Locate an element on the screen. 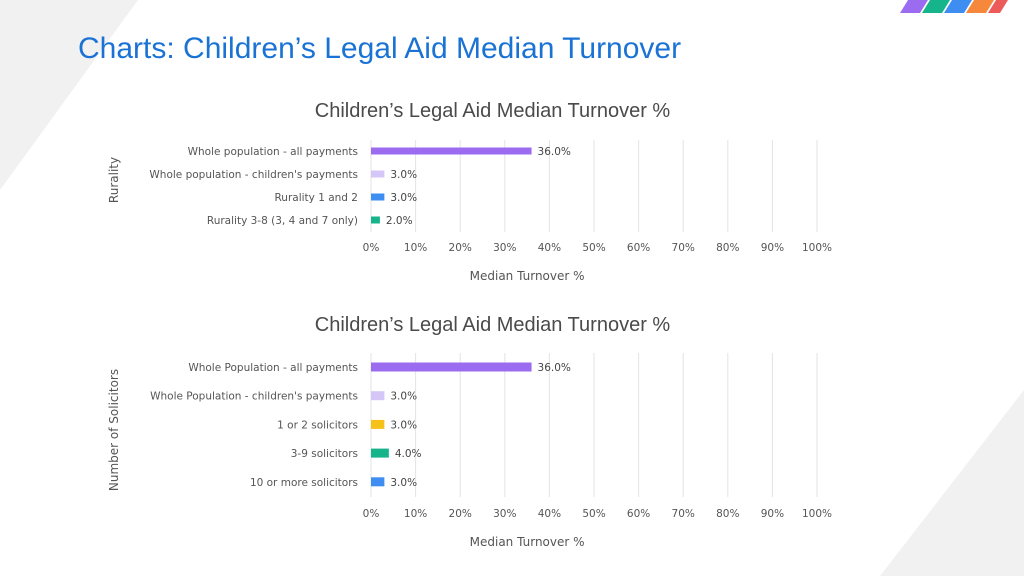 This screenshot has height=576, width=1024. category-label: 3-9 solicitors is located at coordinates (324, 454).